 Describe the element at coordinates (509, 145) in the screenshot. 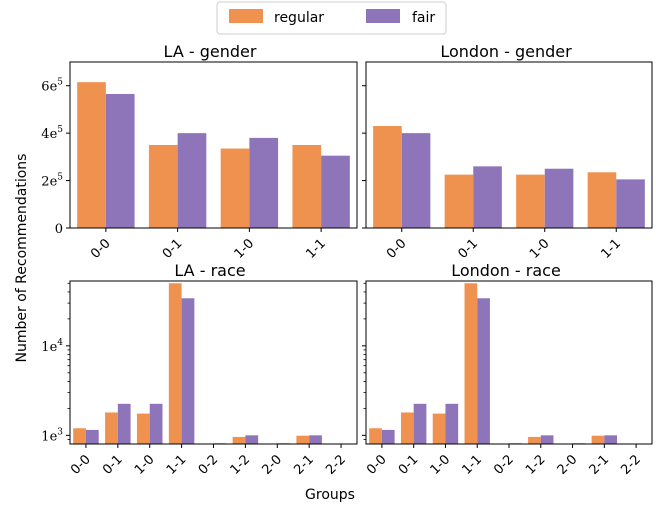

I see `axes-frame-london-gender` at that location.